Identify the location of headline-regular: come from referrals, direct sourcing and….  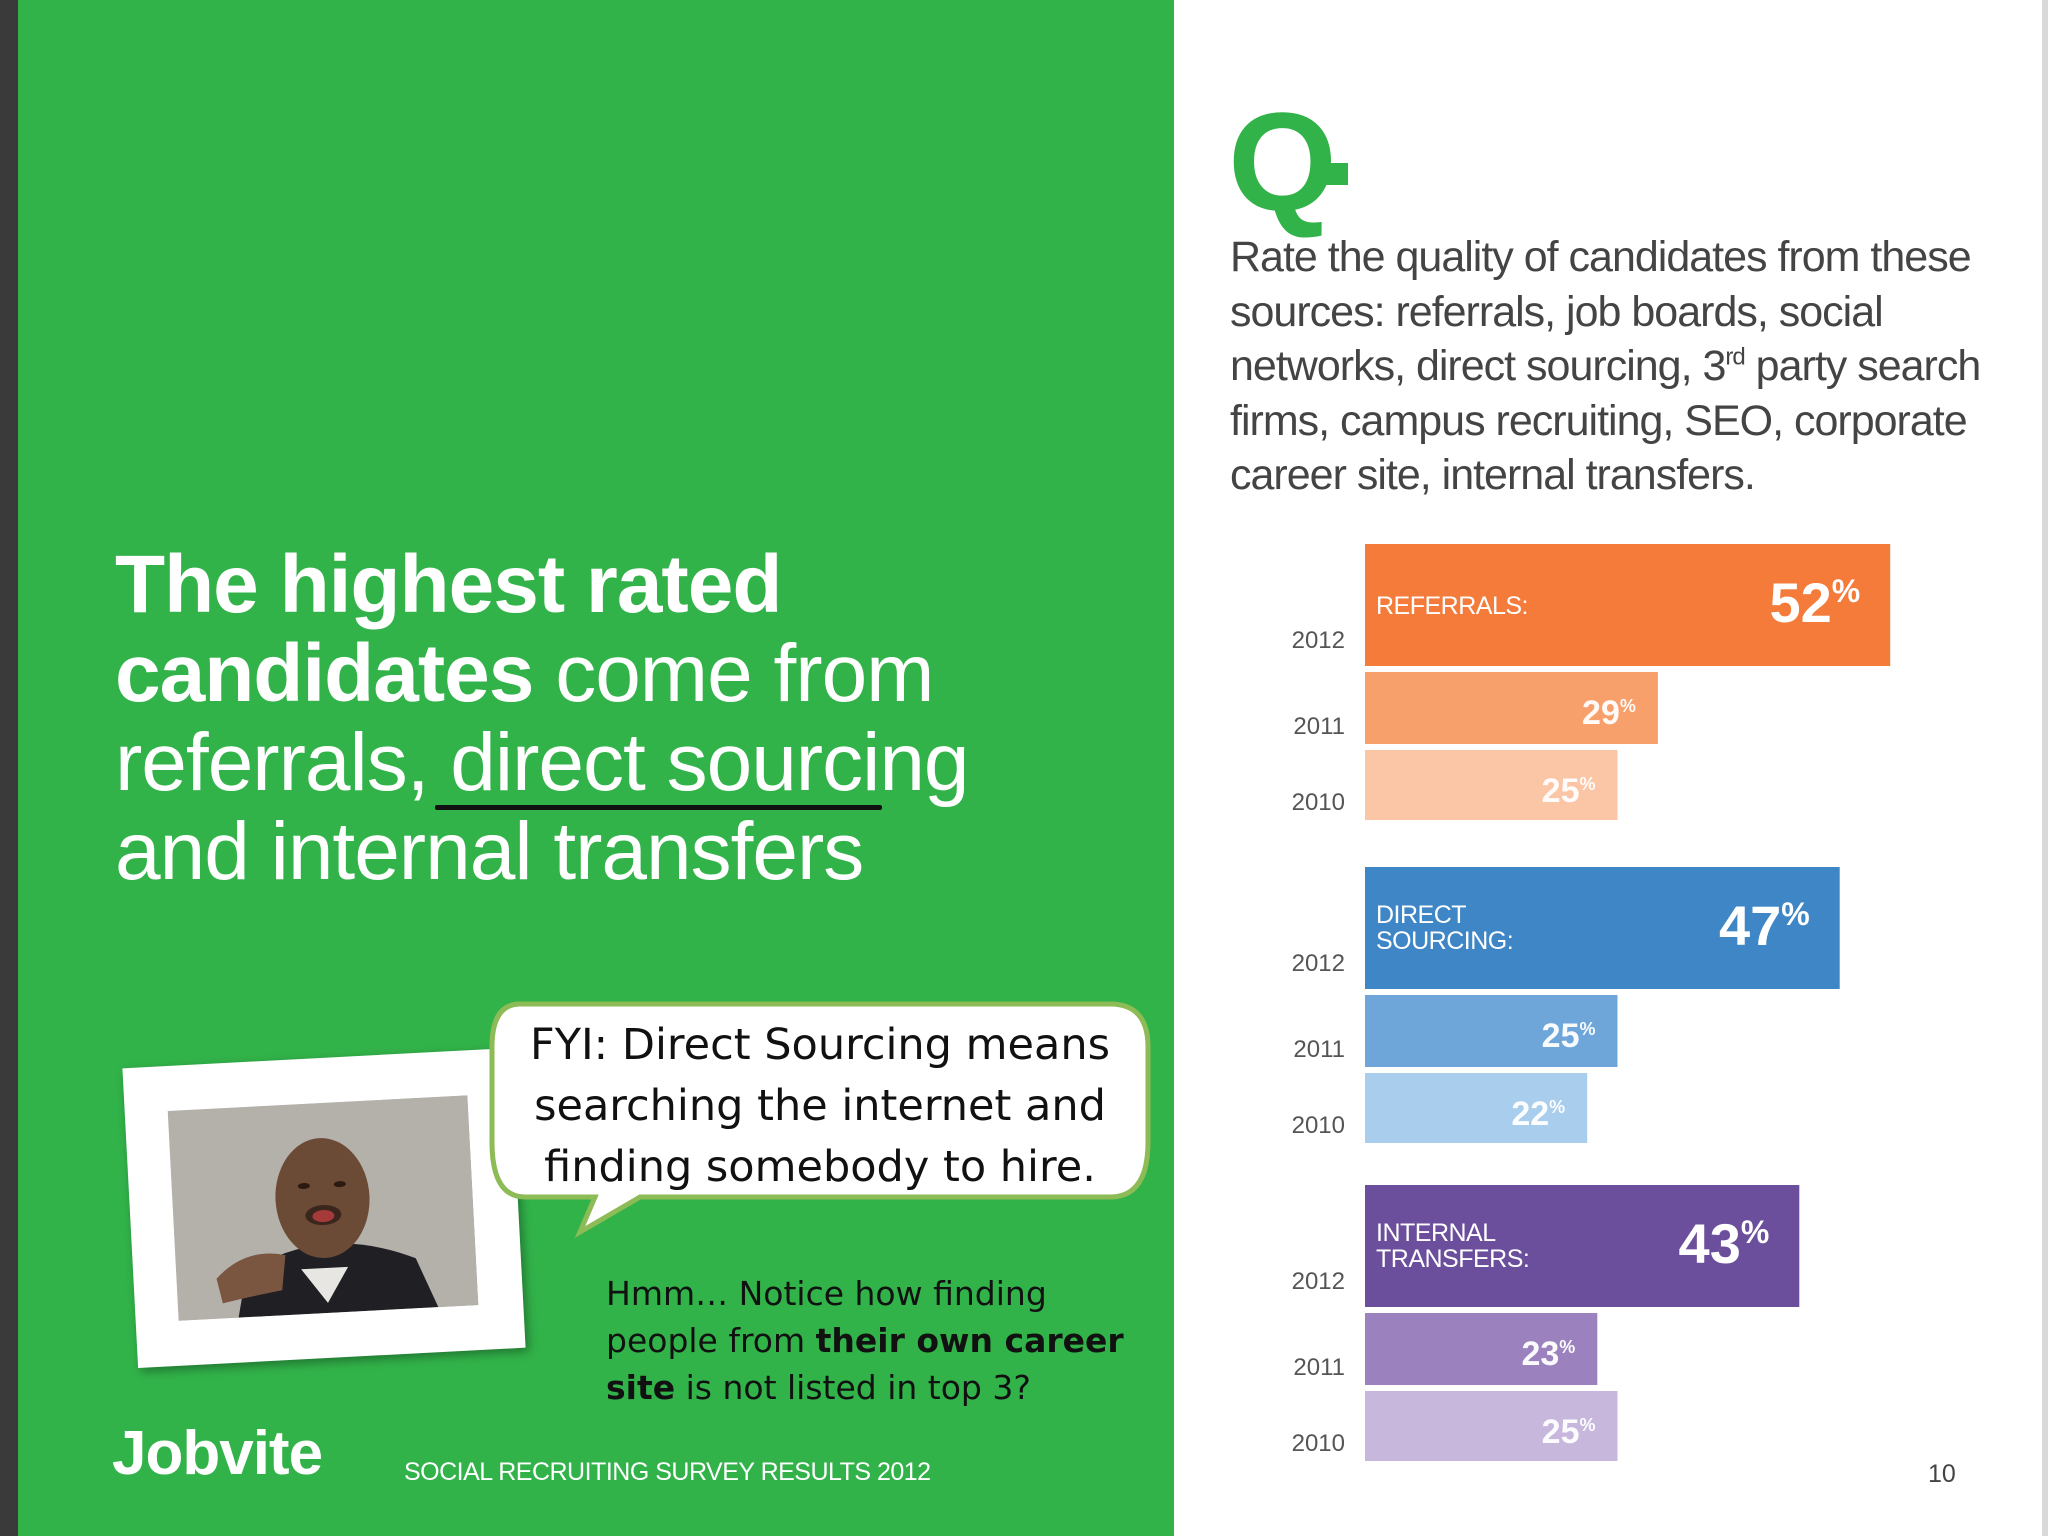
(542, 762).